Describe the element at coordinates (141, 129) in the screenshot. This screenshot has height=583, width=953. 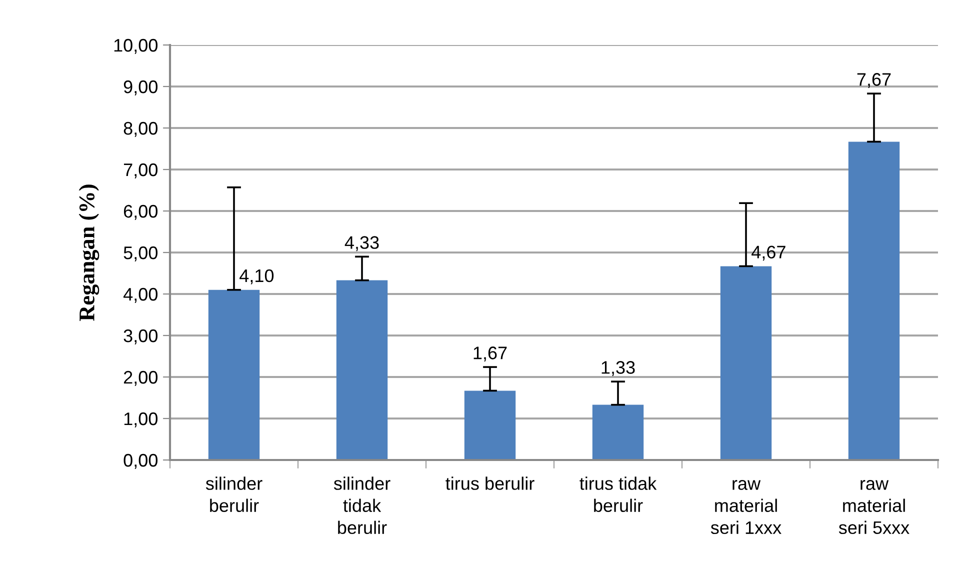
I see `y-tick-label: 8,00` at that location.